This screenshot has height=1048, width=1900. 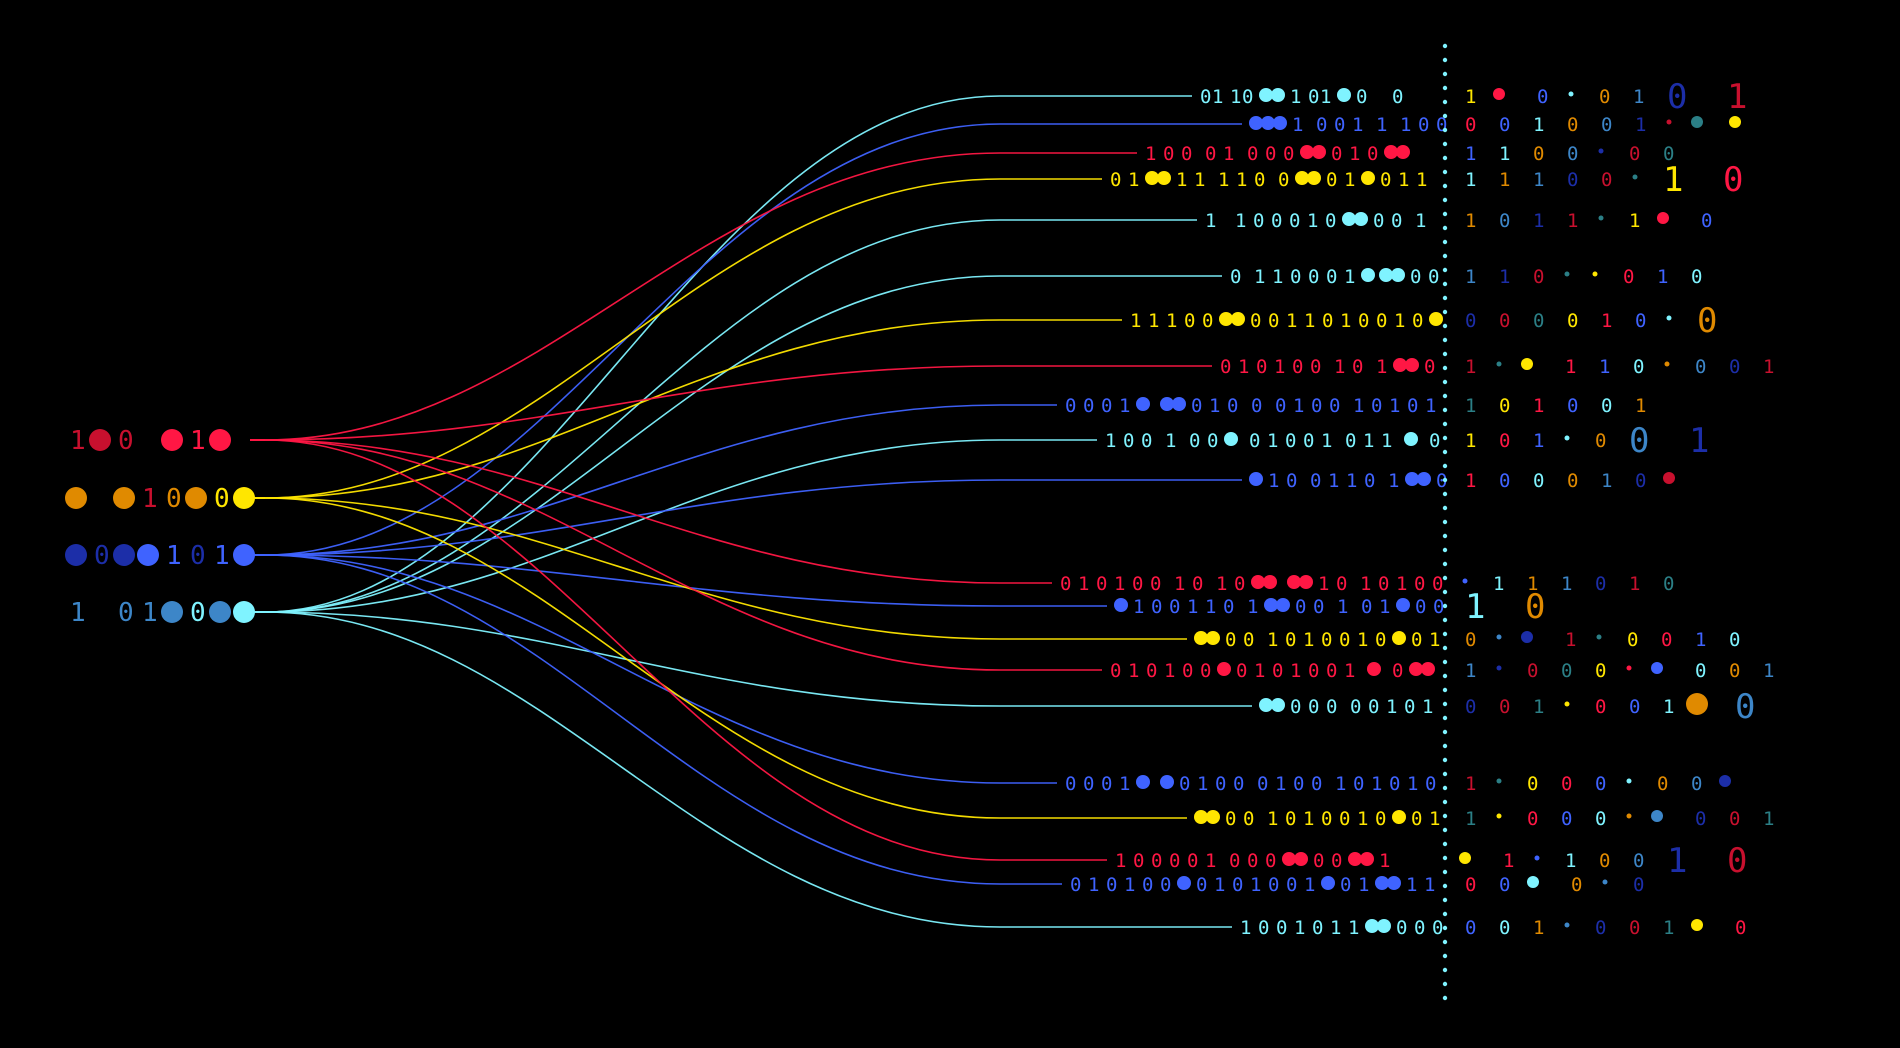 What do you see at coordinates (1663, 218) in the screenshot?
I see `scatter-dot` at bounding box center [1663, 218].